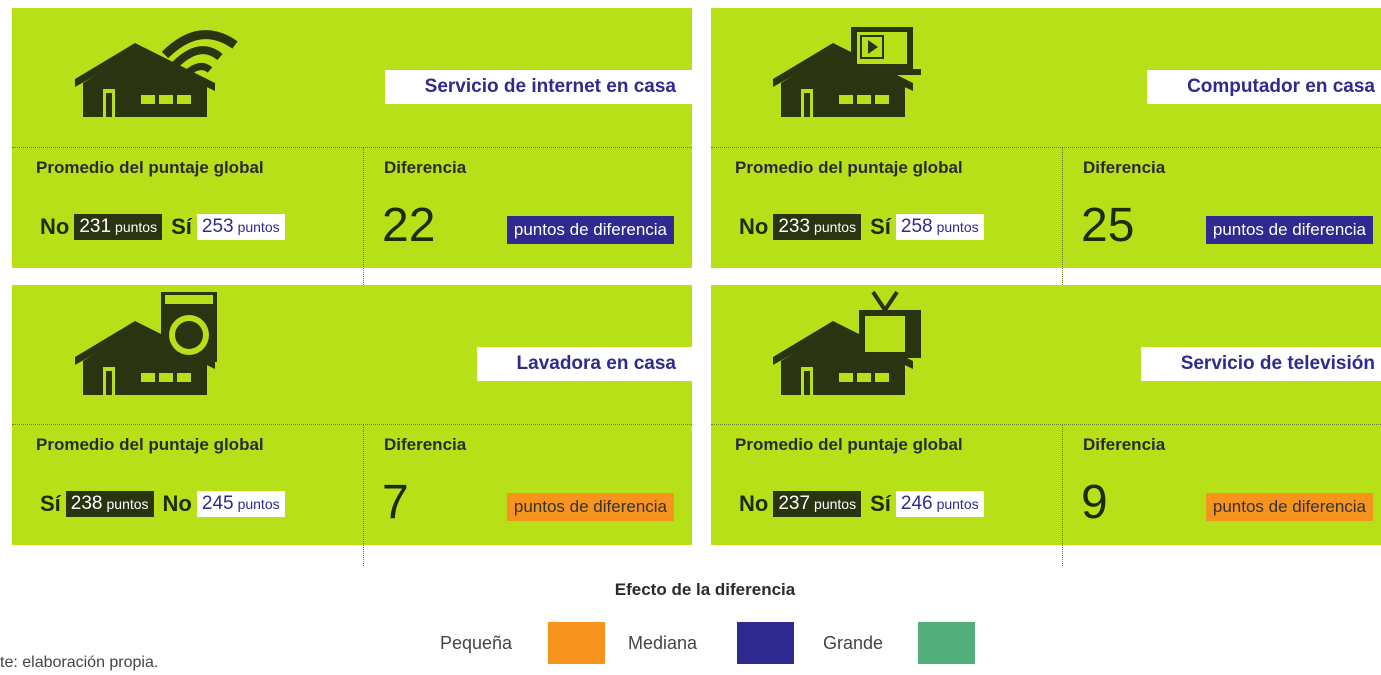 The width and height of the screenshot is (1381, 675). I want to click on score: 237, so click(794, 503).